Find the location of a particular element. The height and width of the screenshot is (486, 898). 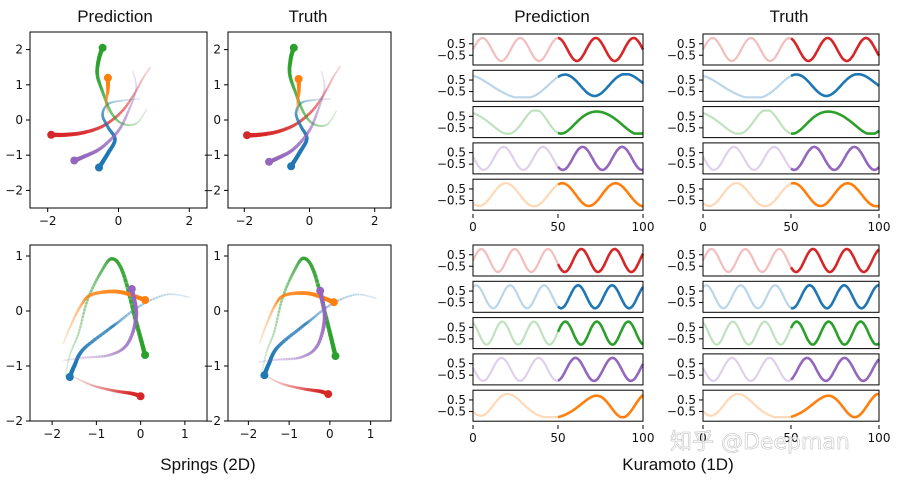

x-tick-label: −2 is located at coordinates (48, 221).